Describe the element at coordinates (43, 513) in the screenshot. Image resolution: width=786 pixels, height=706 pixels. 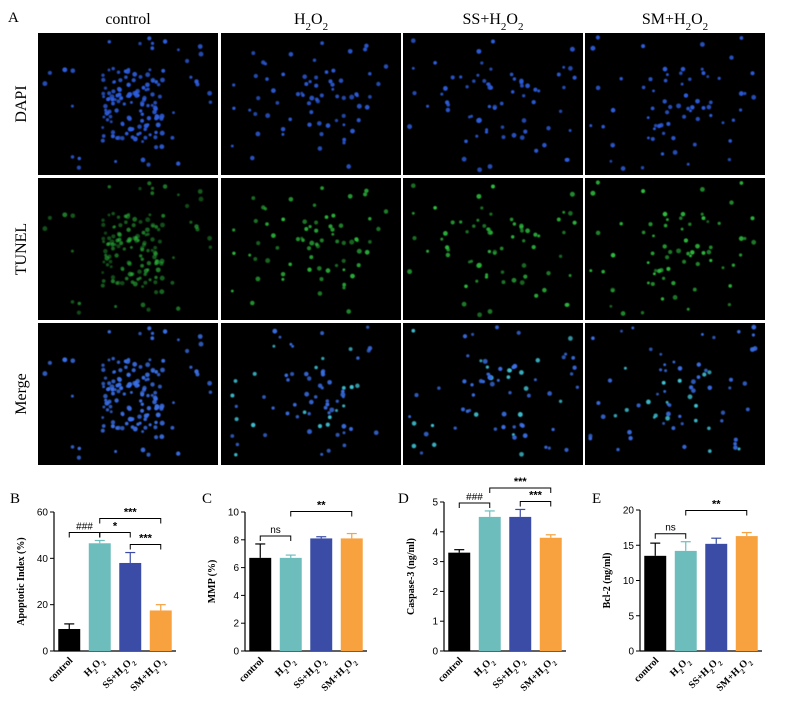
I see `y-tick-label: 60` at that location.